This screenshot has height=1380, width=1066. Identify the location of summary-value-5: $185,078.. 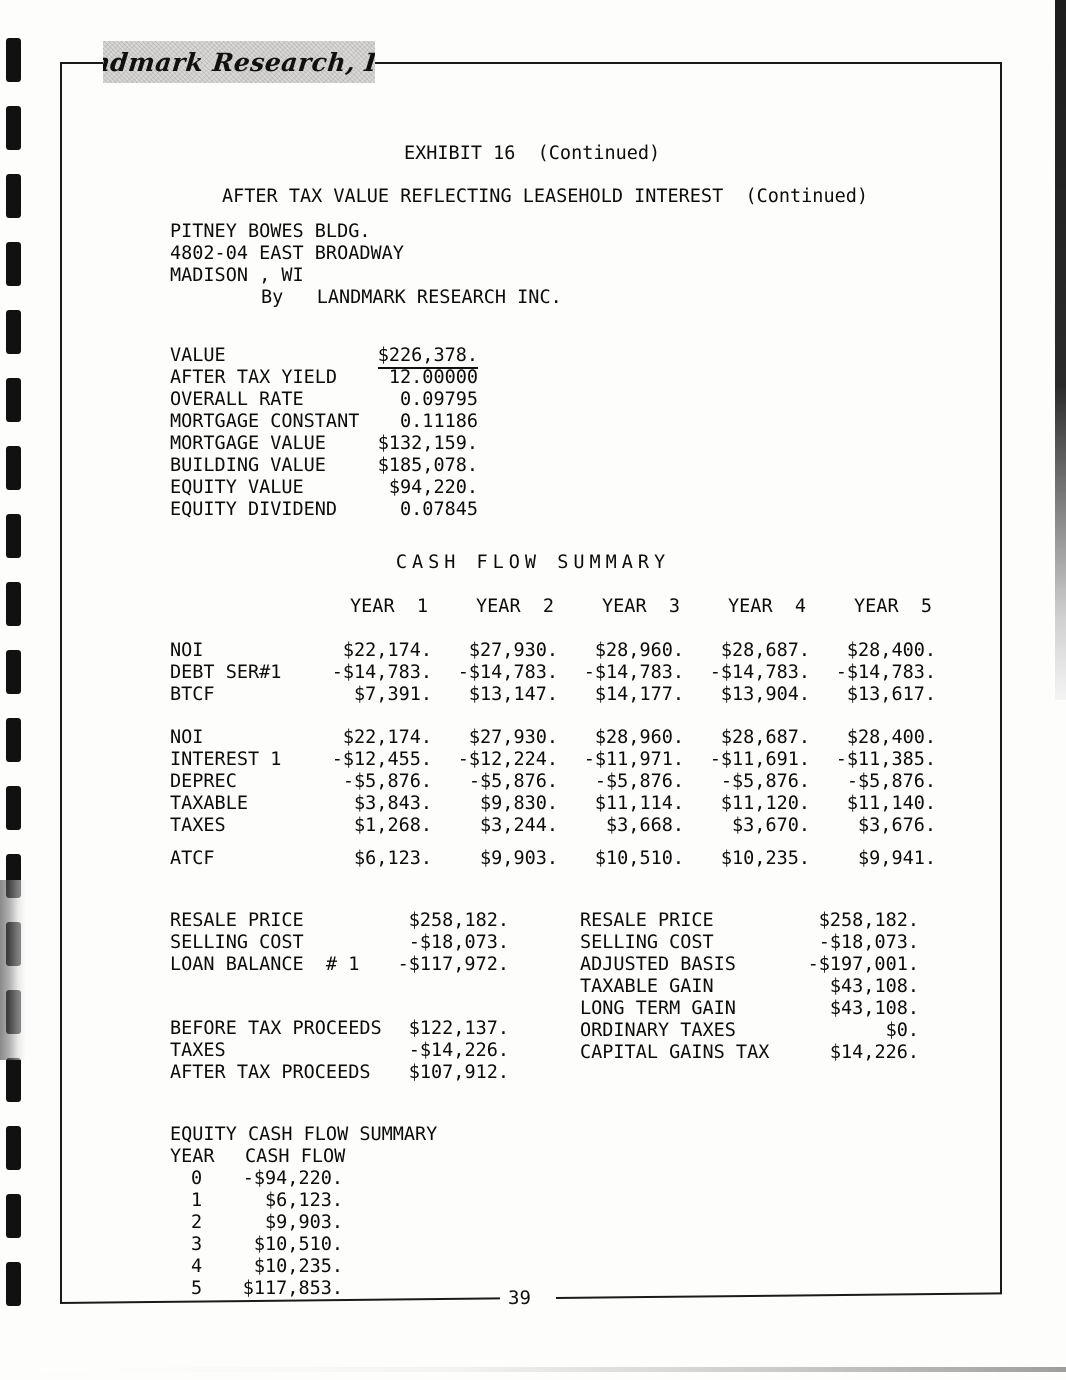
(427, 465).